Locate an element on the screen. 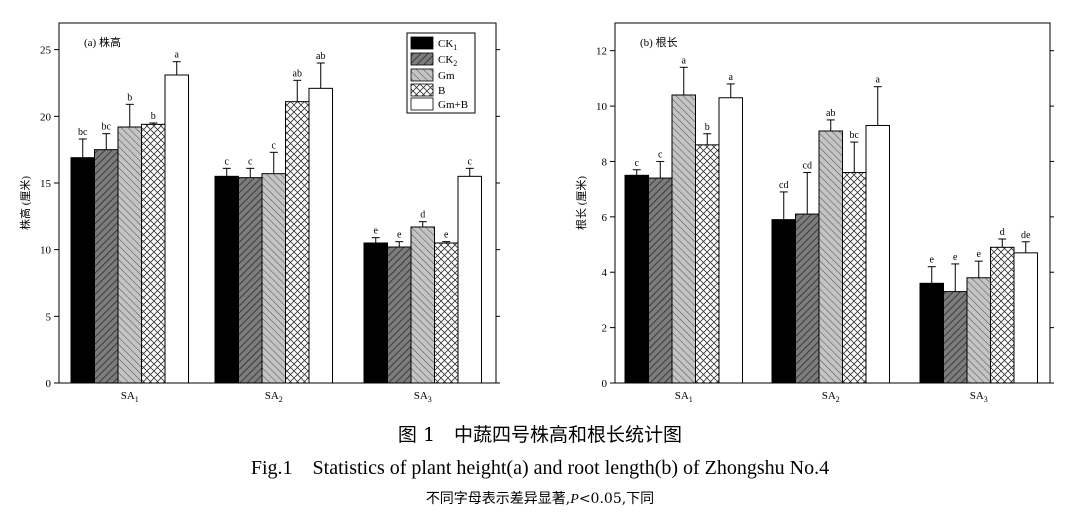  caption-note: 不同字母表示差异显著,P<0.05,下同 is located at coordinates (540, 499).